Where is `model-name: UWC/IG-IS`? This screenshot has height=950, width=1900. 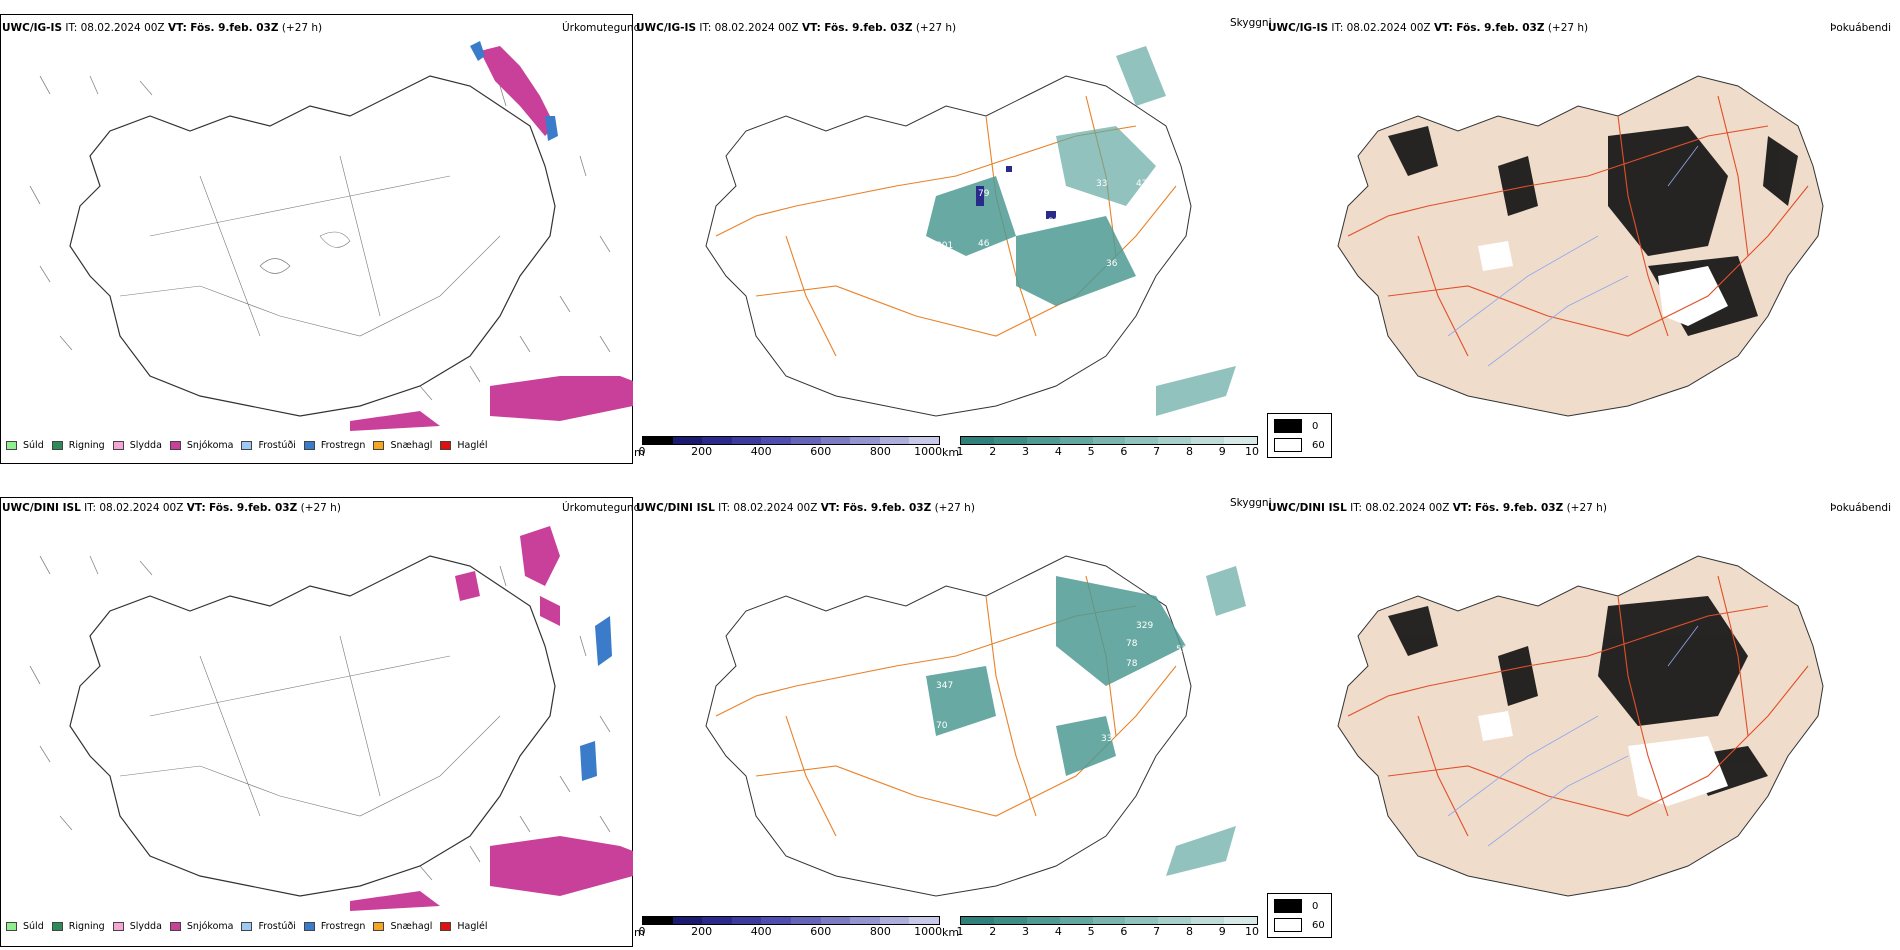
model-name: UWC/IG-IS is located at coordinates (32, 28).